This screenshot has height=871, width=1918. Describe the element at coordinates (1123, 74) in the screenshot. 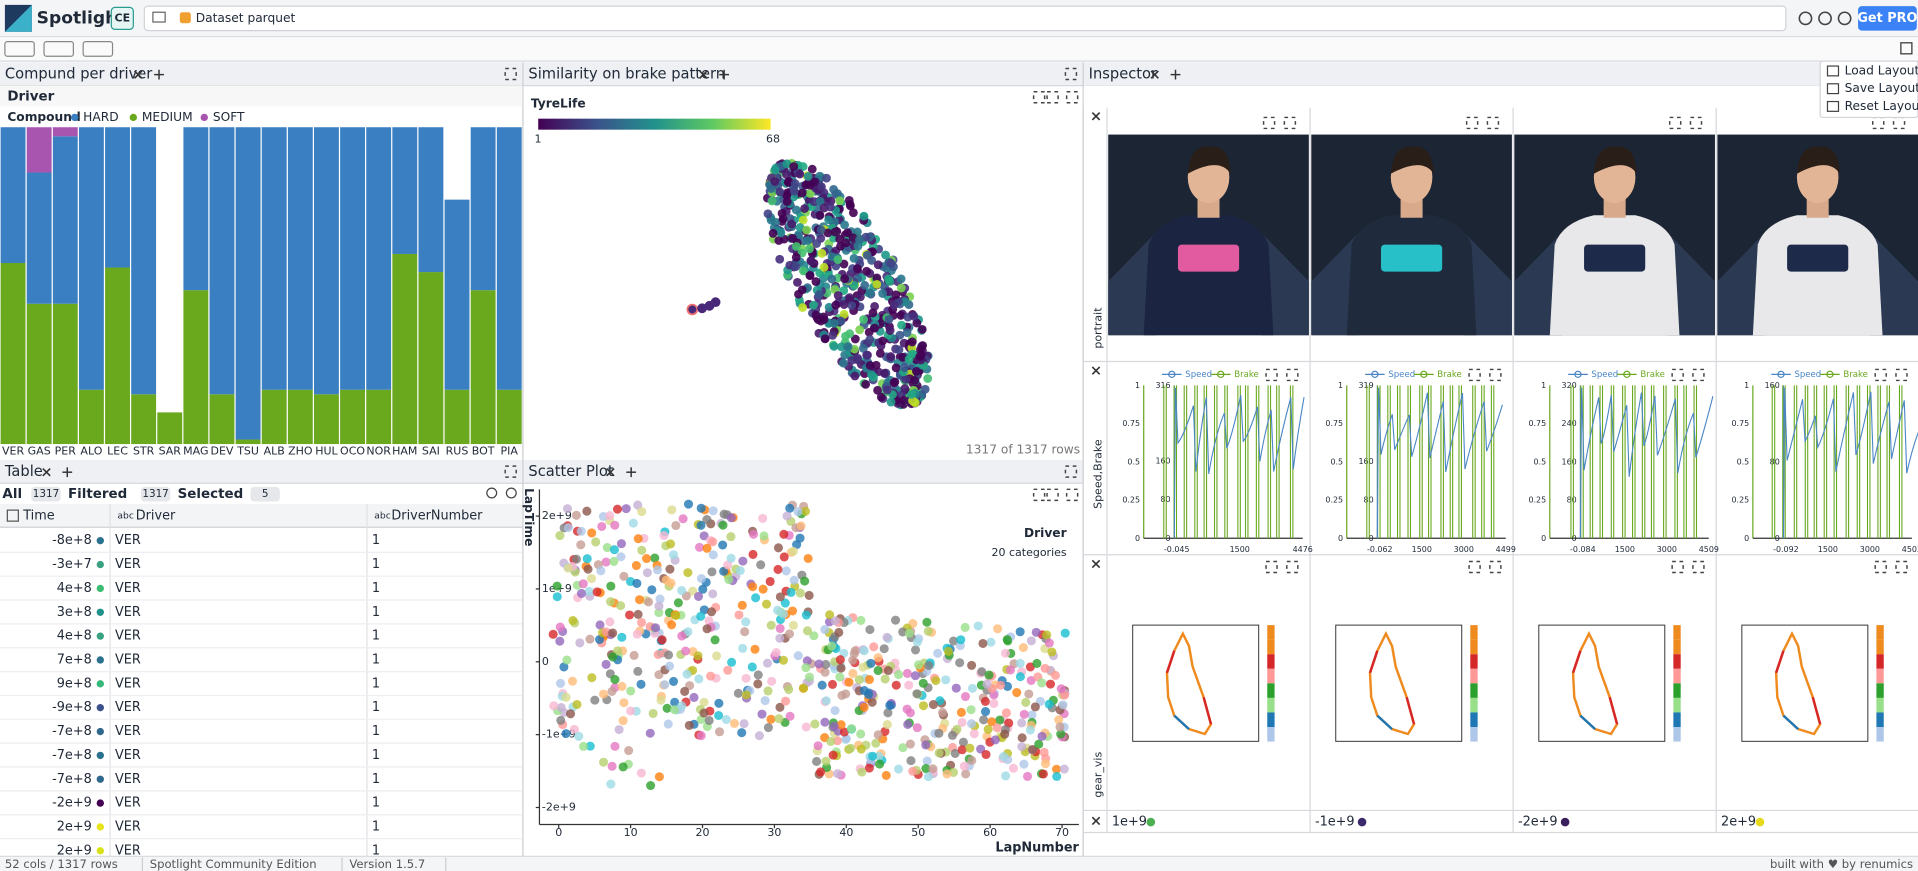

I see `tab-label: Inspector` at that location.